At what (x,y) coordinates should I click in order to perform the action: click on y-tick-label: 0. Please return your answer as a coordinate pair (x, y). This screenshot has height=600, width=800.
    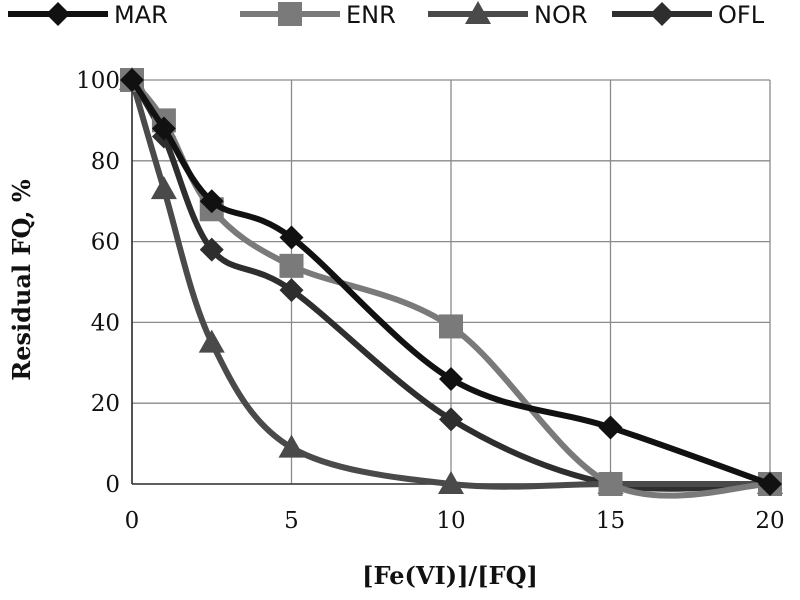
    Looking at the image, I should click on (112, 485).